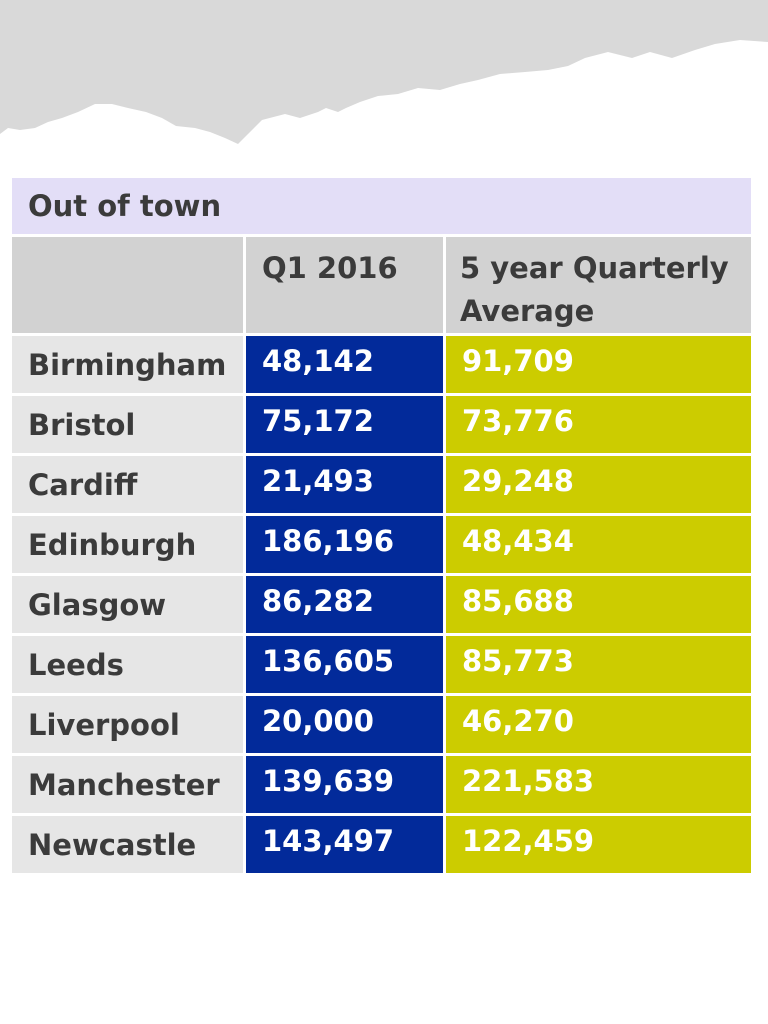  Describe the element at coordinates (598, 844) in the screenshot. I see `five-year-average-value: 122,459` at that location.